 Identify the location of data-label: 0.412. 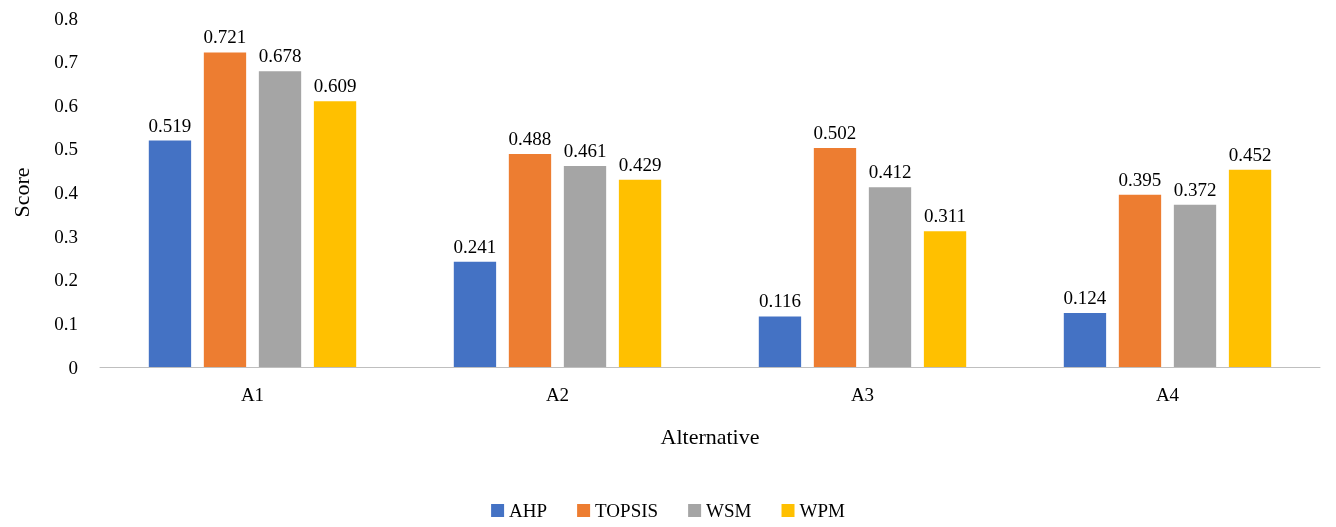
(890, 172).